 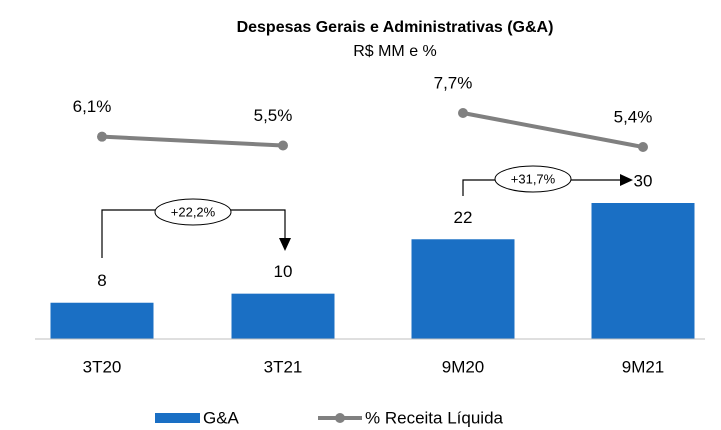 What do you see at coordinates (463, 217) in the screenshot?
I see `bar-label: 22` at bounding box center [463, 217].